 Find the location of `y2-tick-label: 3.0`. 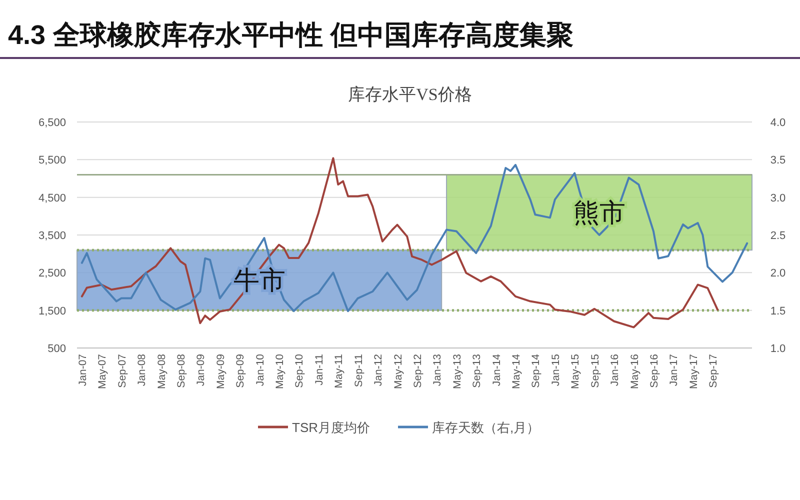

y2-tick-label: 3.0 is located at coordinates (778, 198).